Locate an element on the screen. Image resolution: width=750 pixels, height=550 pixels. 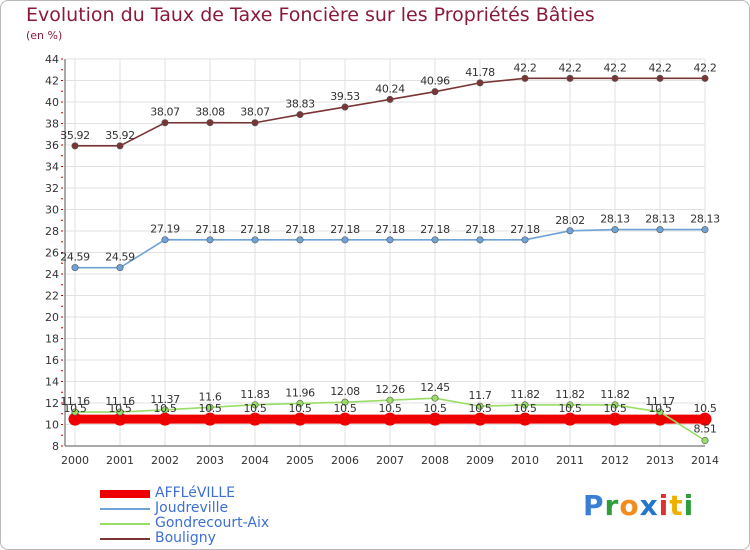
x-tick-label: 2009 is located at coordinates (480, 460).